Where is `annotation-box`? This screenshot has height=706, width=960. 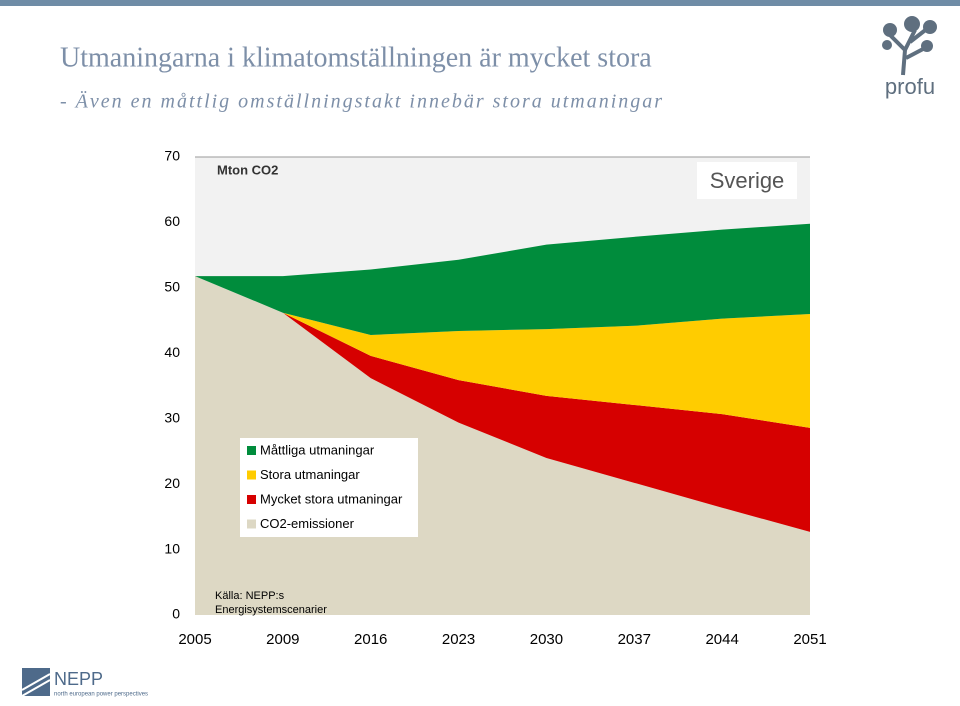 annotation-box is located at coordinates (747, 180).